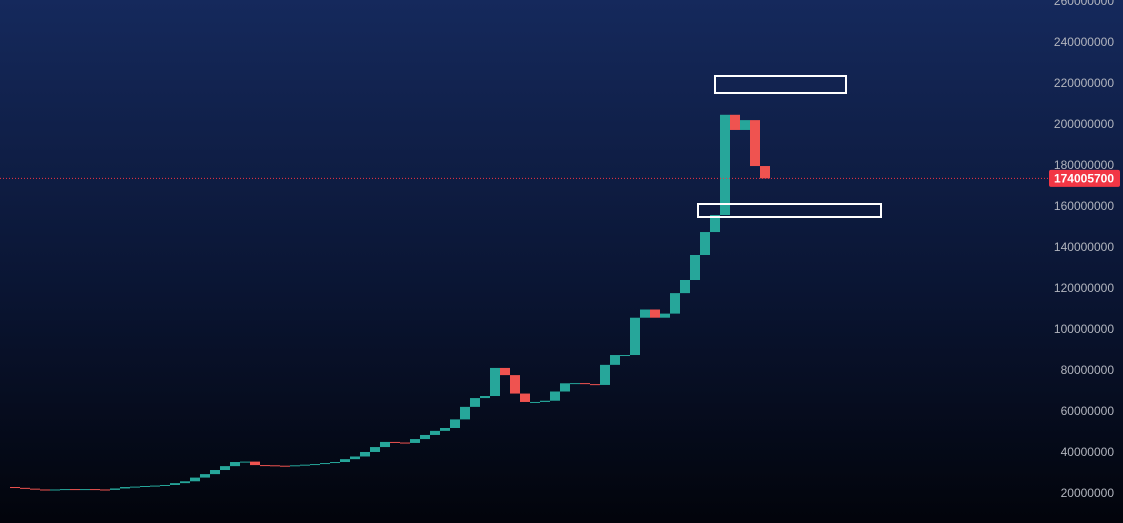 The width and height of the screenshot is (1123, 523). Describe the element at coordinates (1084, 329) in the screenshot. I see `y-tick-label: 100000000` at that location.